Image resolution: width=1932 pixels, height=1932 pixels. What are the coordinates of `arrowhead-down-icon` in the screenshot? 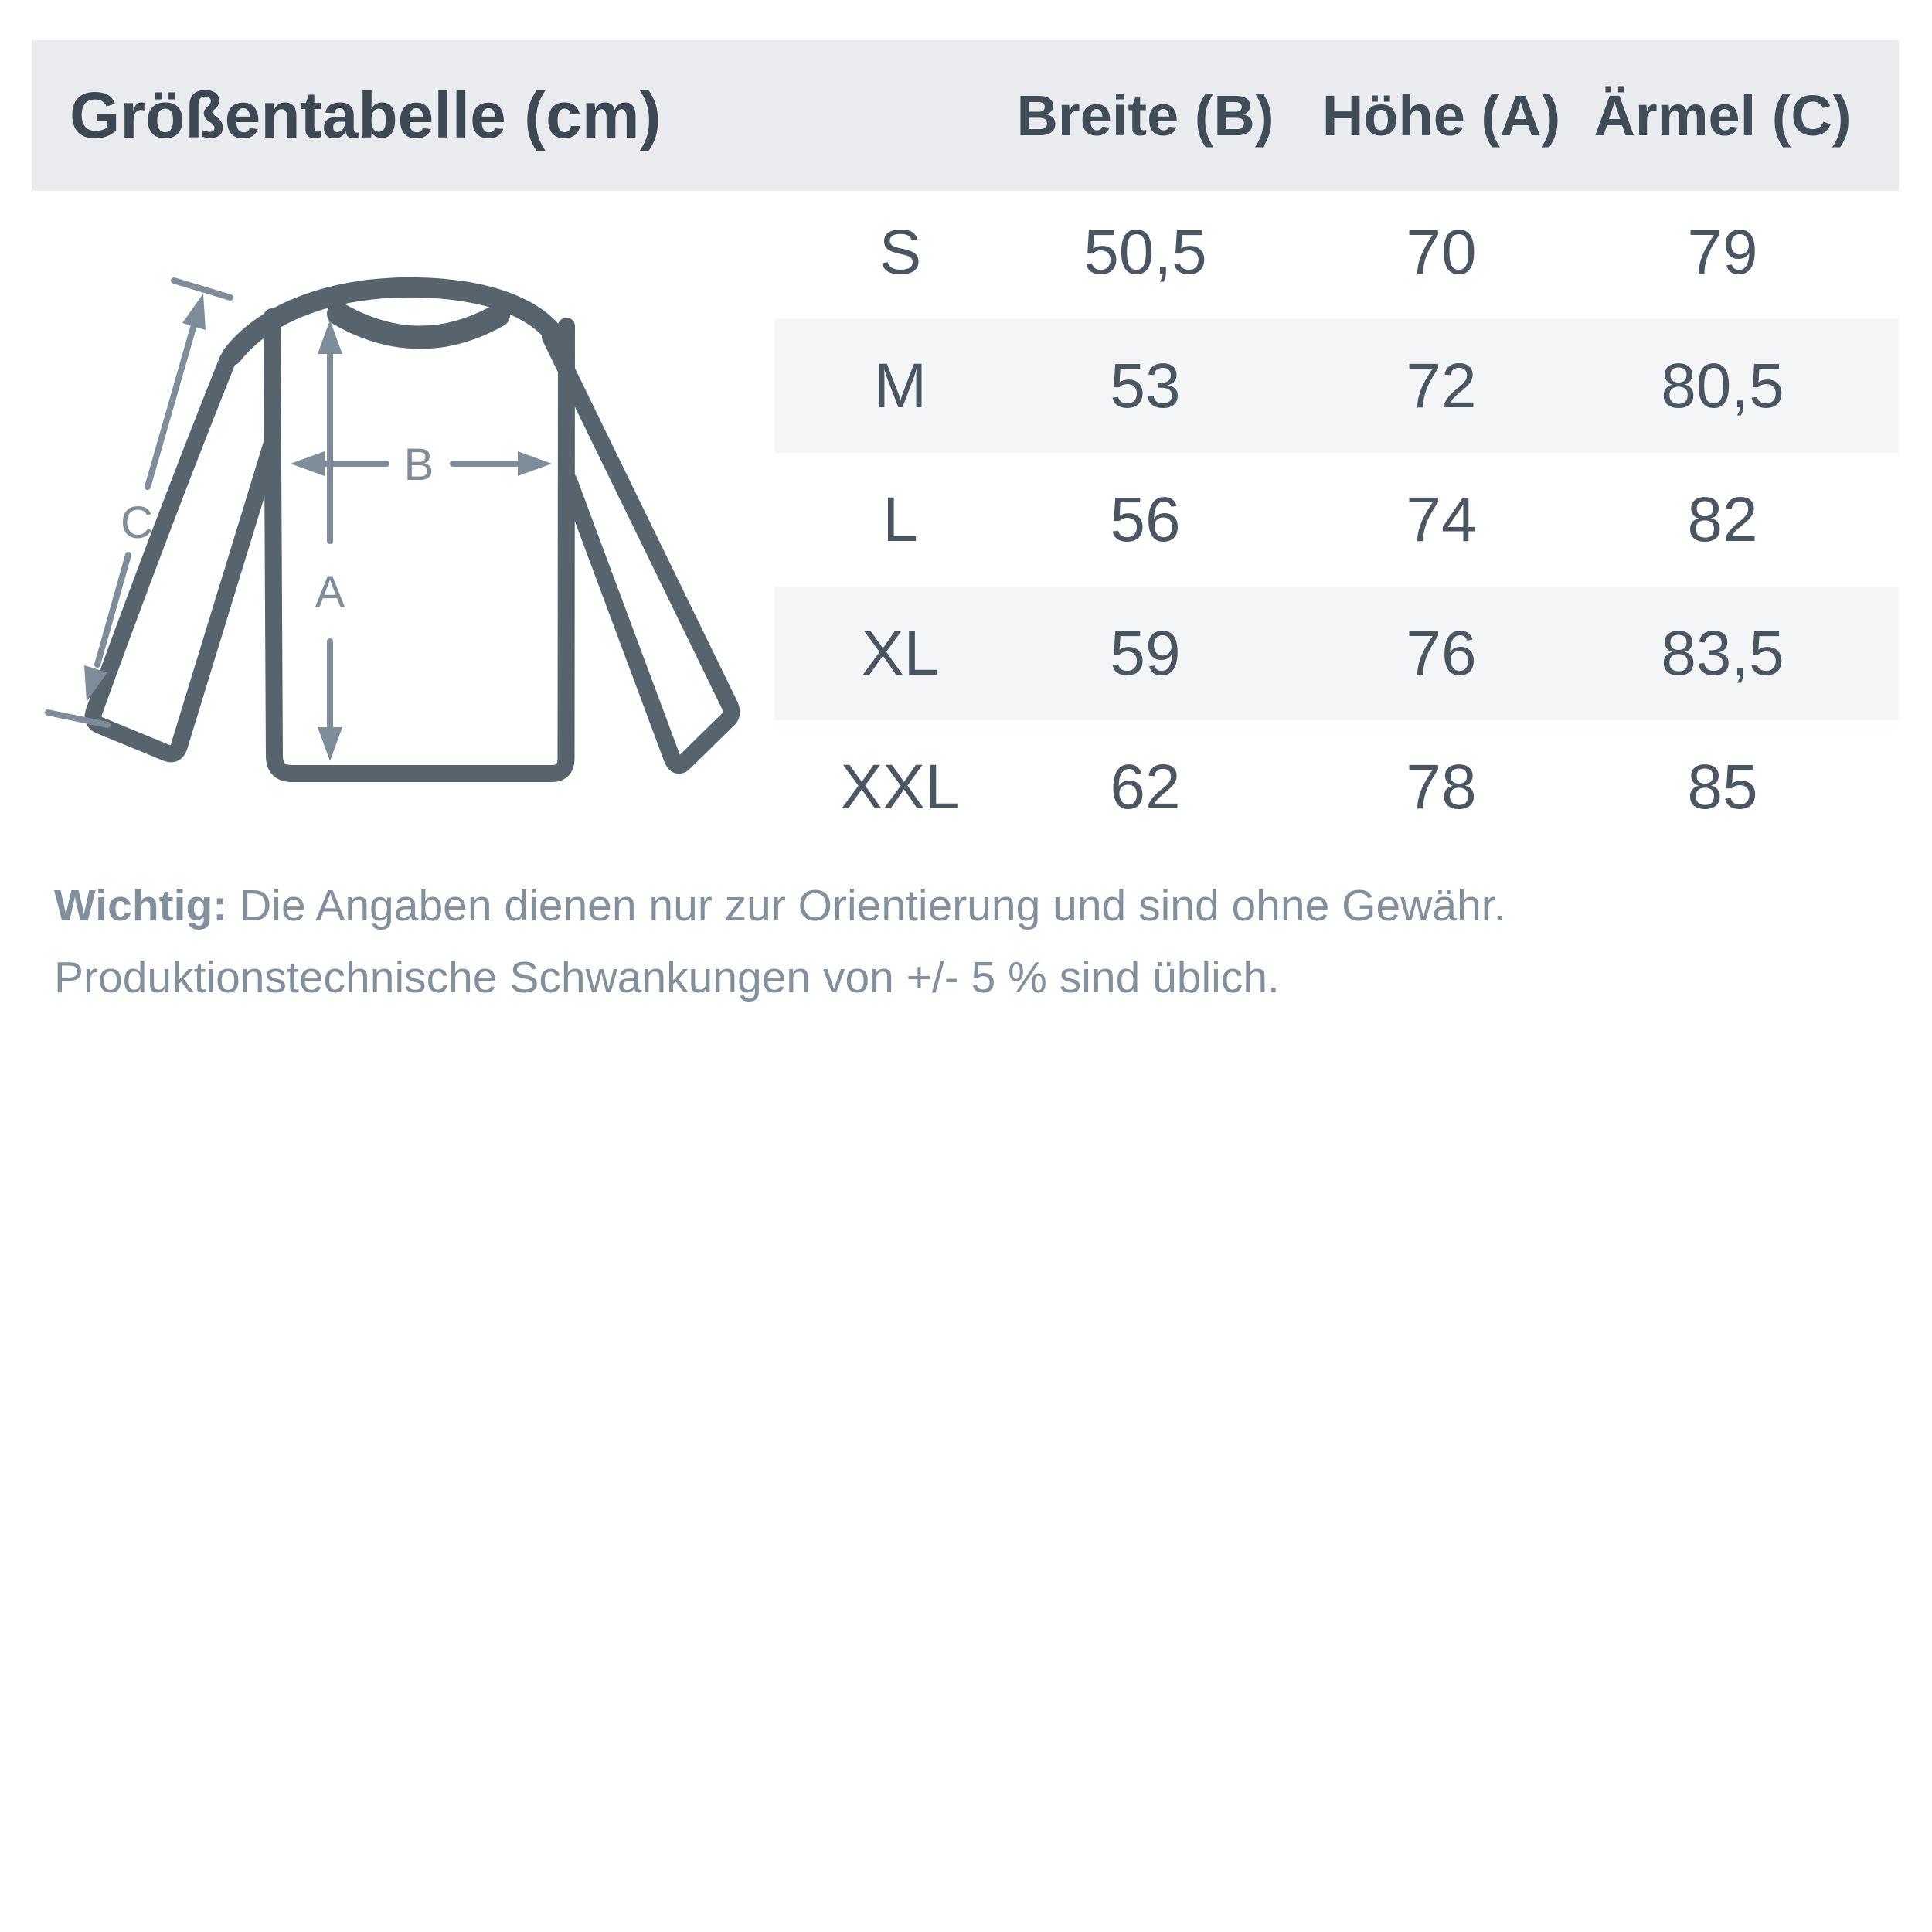 It's located at (330, 744).